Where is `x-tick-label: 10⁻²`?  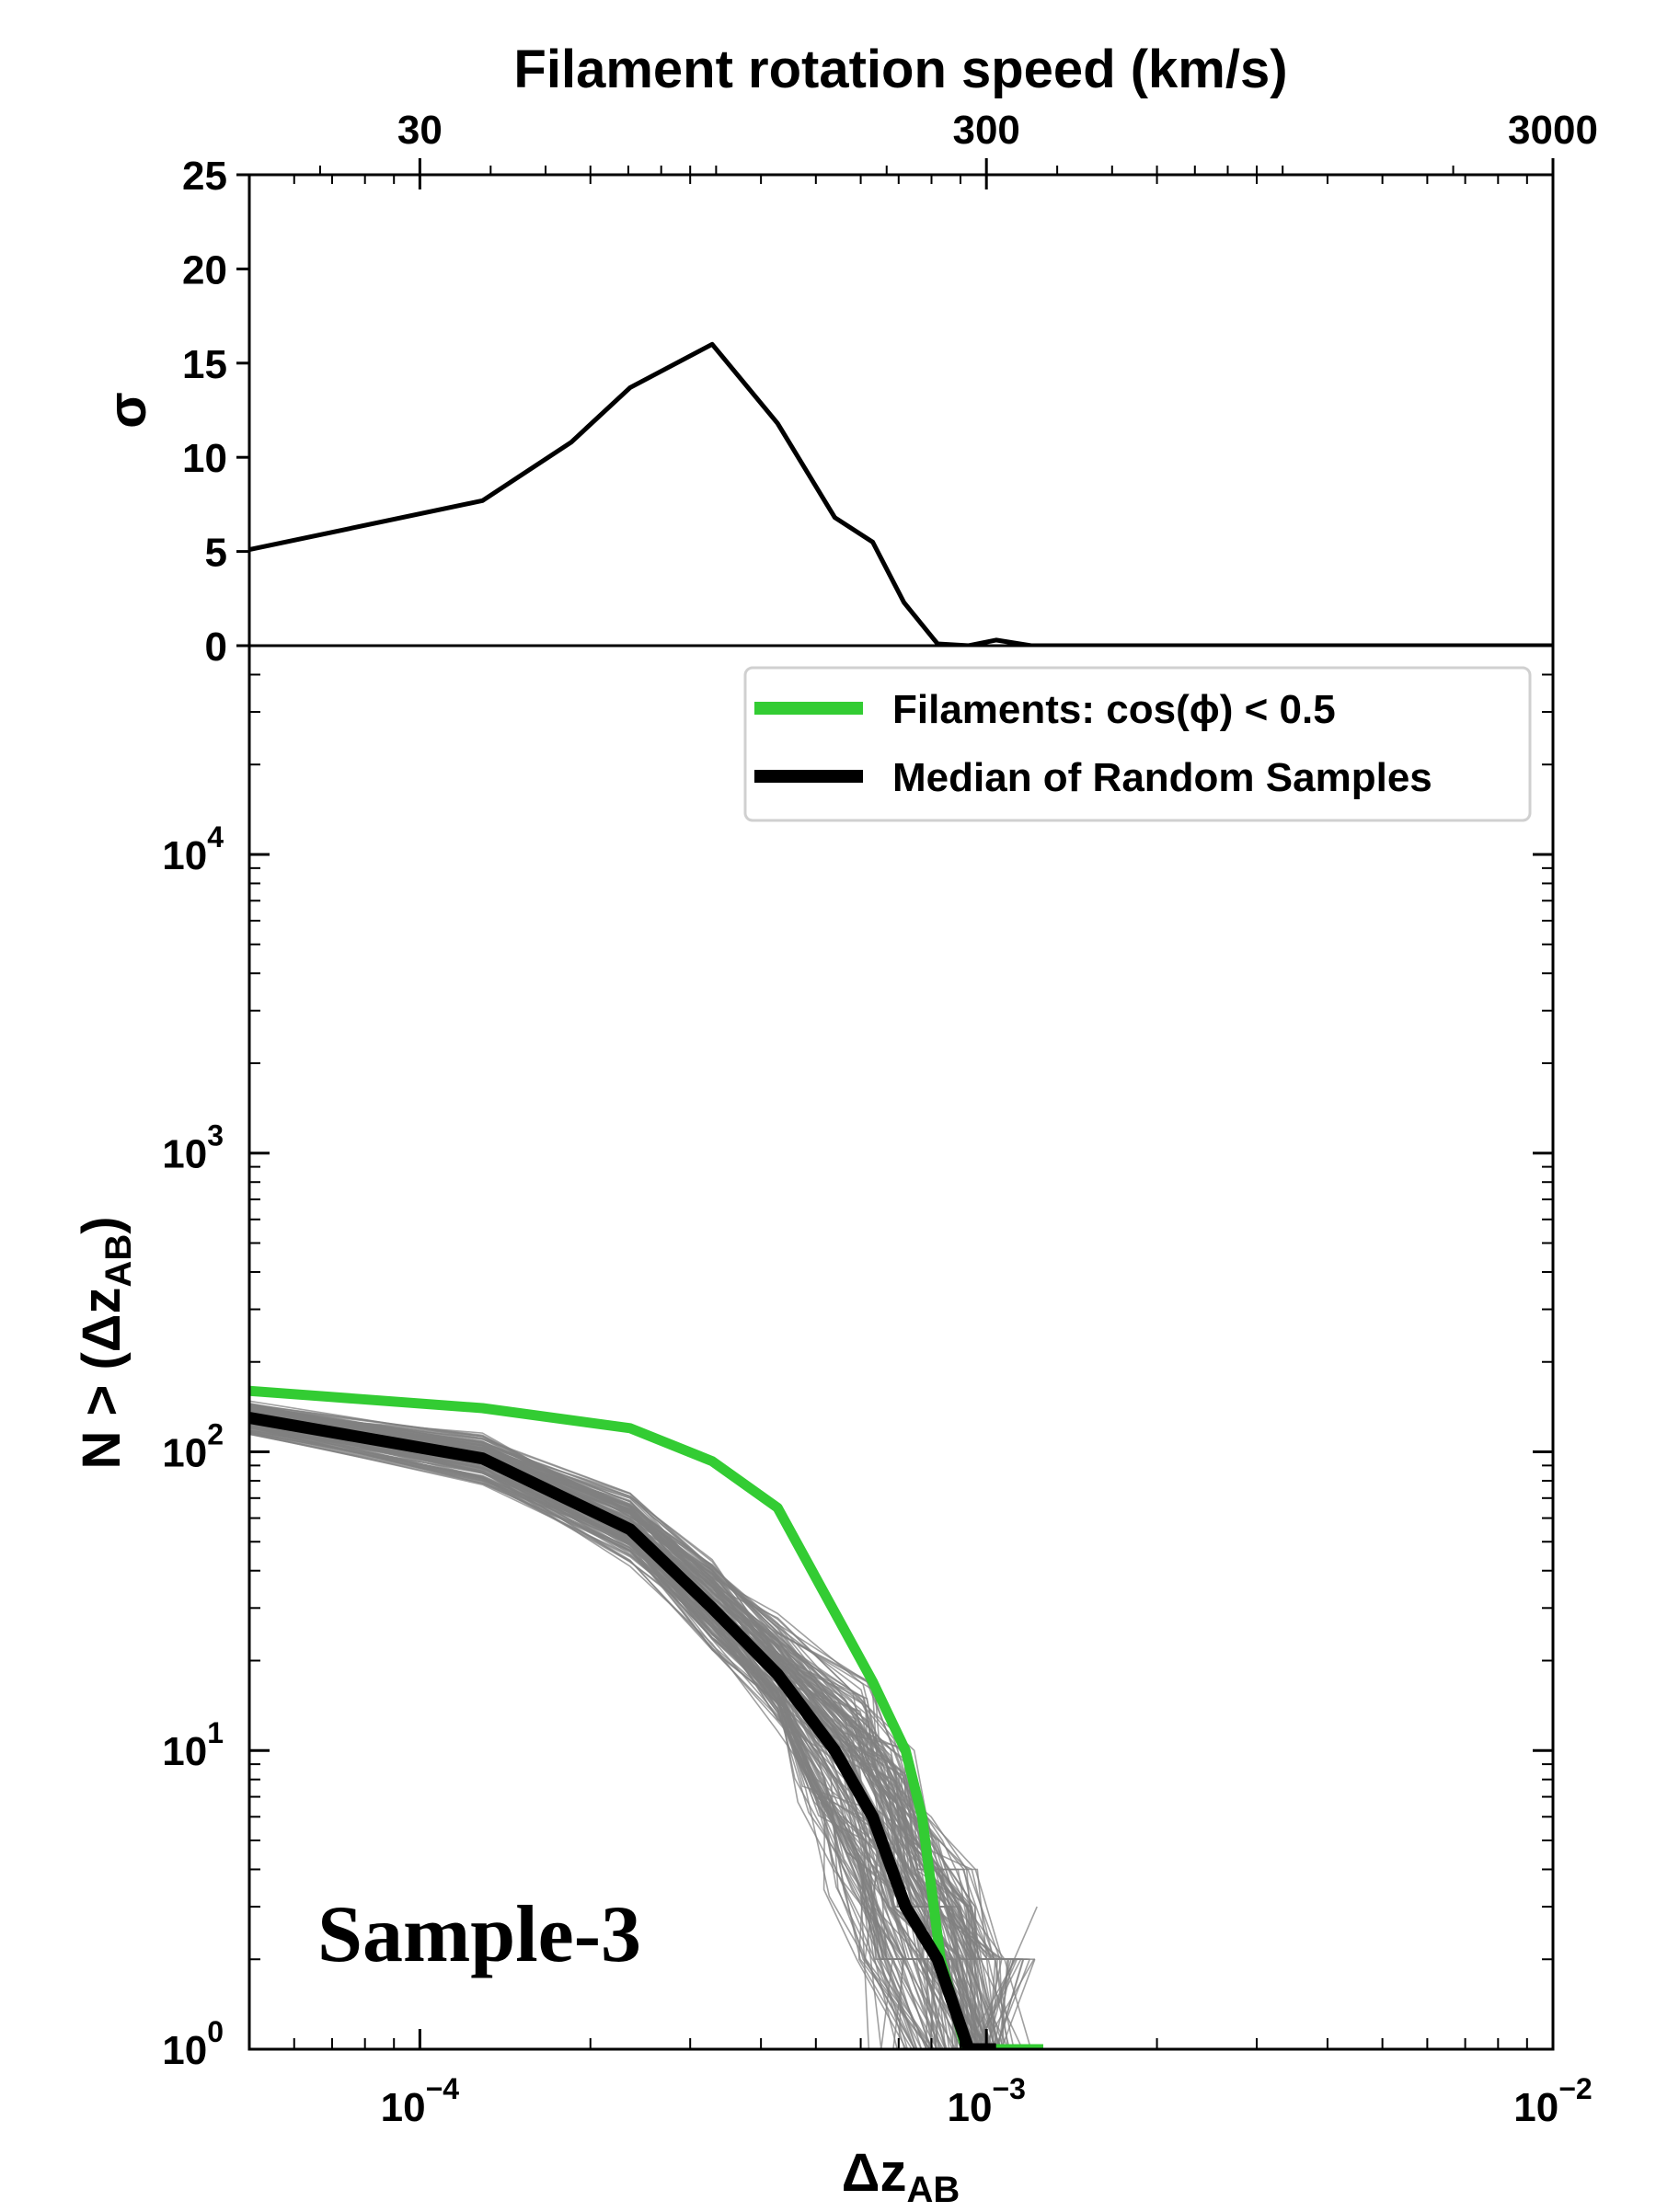
x-tick-label: 10⁻² is located at coordinates (1552, 2101).